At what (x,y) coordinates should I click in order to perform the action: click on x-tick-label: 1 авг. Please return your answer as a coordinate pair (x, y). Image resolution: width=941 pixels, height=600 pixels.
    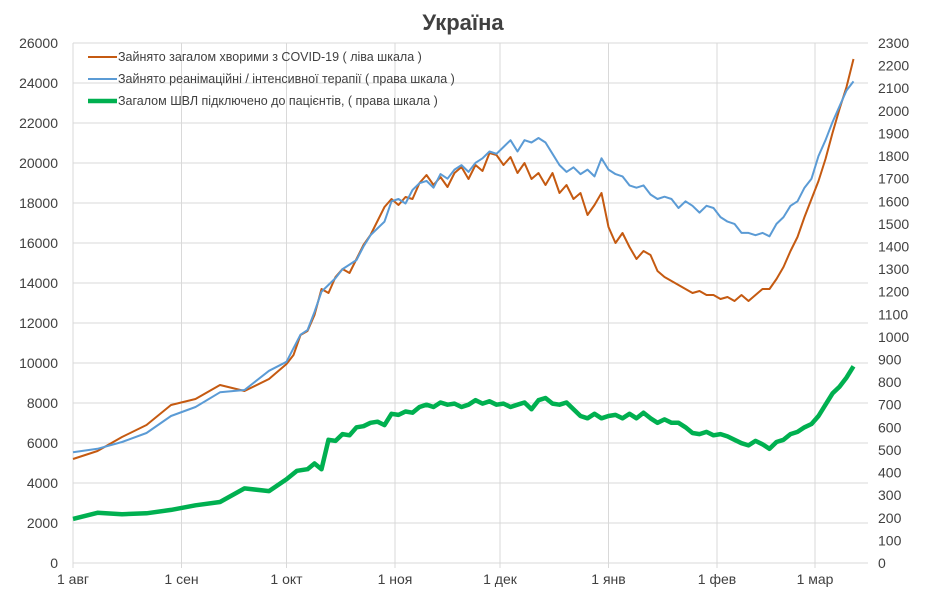
    Looking at the image, I should click on (73, 579).